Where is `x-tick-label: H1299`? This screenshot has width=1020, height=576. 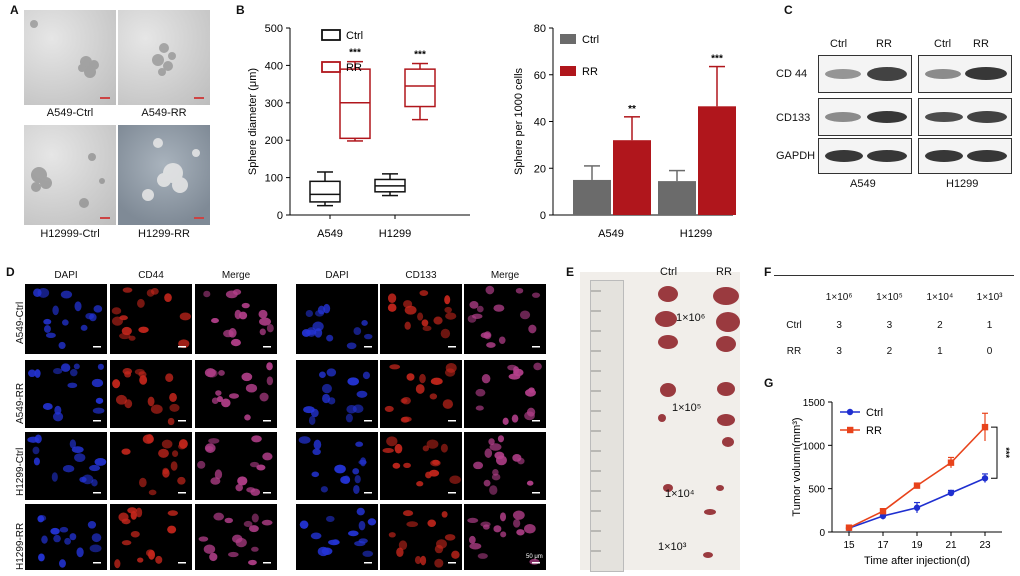 x-tick-label: H1299 is located at coordinates (696, 234).